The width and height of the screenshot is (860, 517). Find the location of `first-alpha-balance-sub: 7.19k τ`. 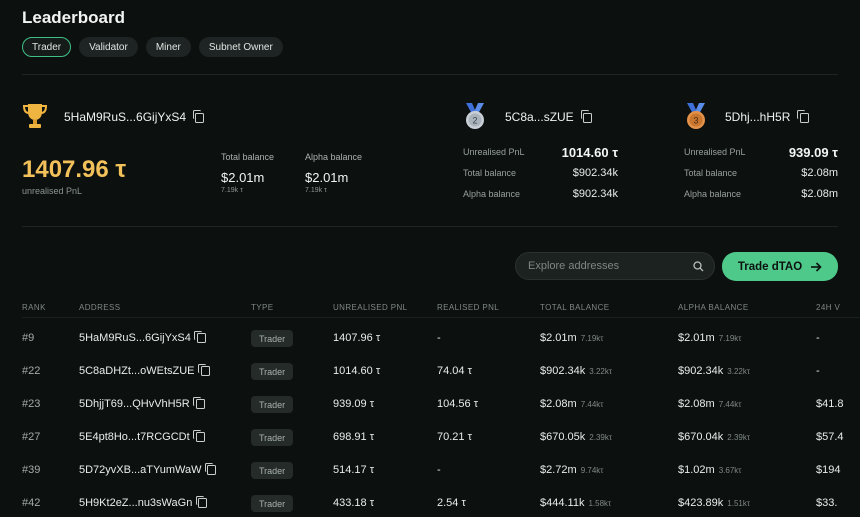

first-alpha-balance-sub: 7.19k τ is located at coordinates (316, 190).